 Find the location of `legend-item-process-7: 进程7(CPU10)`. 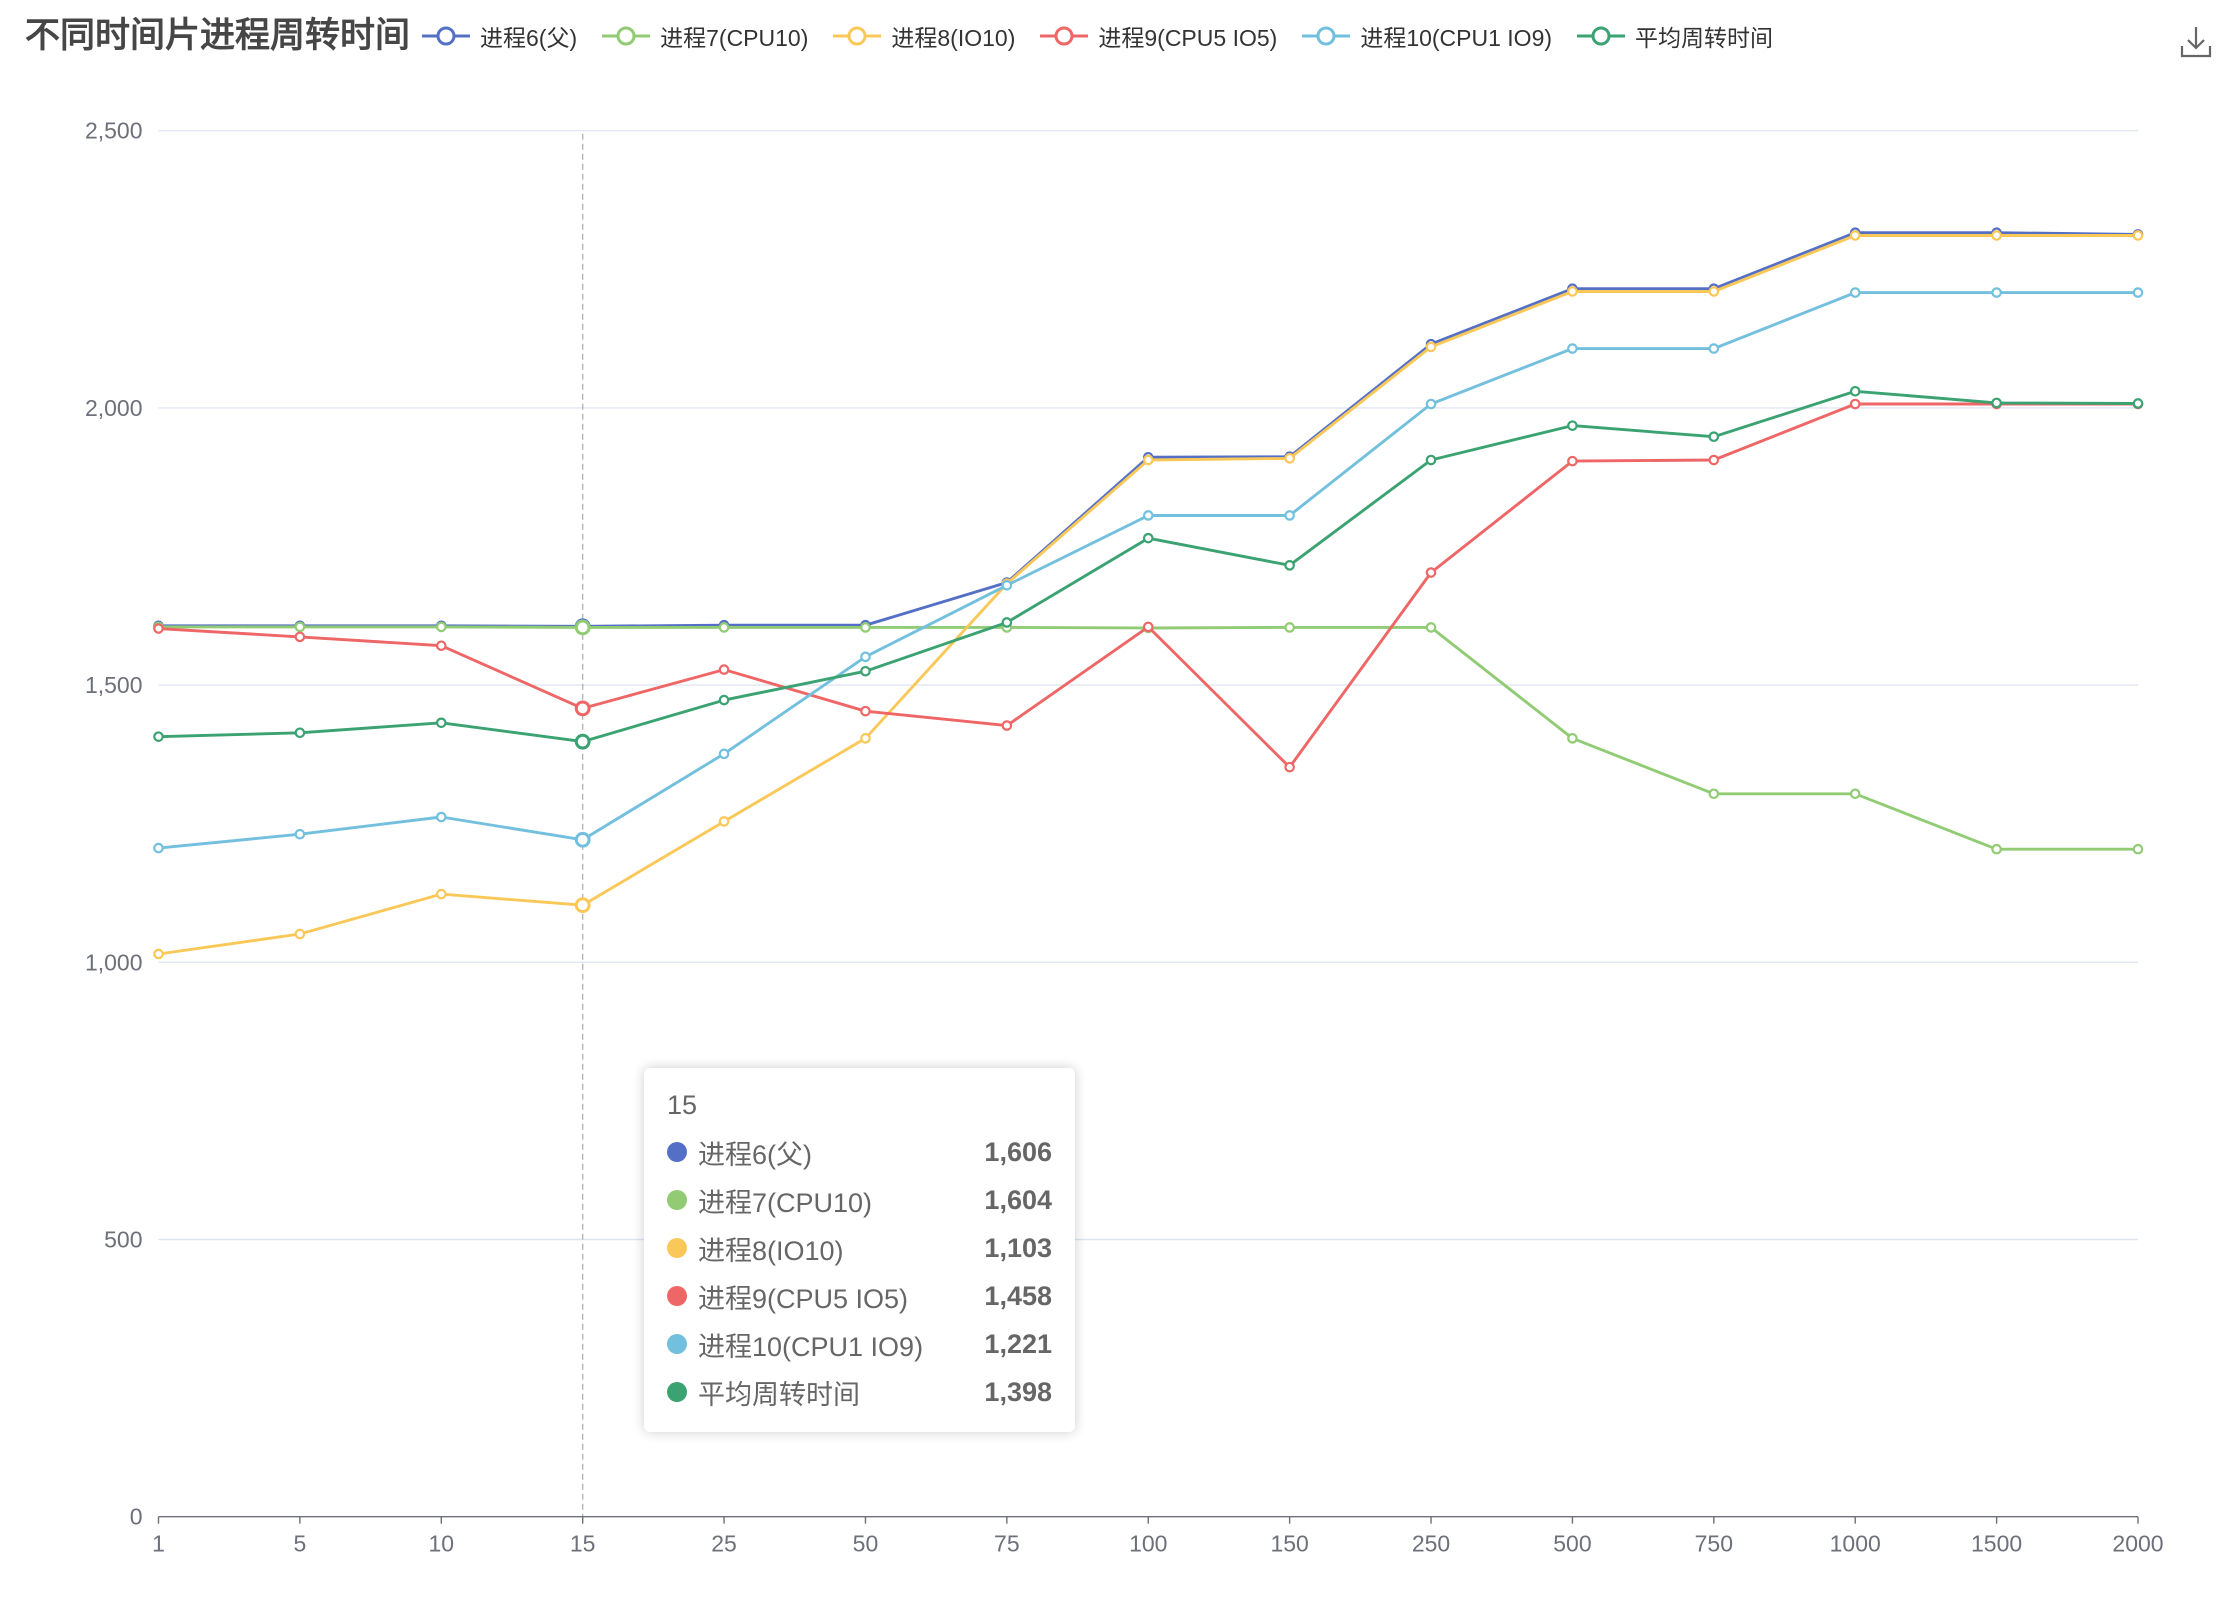

legend-item-process-7: 进程7(CPU10) is located at coordinates (705, 36).